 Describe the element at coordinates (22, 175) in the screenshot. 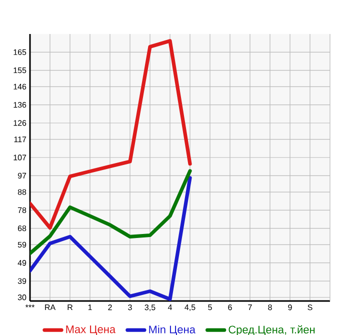

I see `y-tick-label: 97` at that location.